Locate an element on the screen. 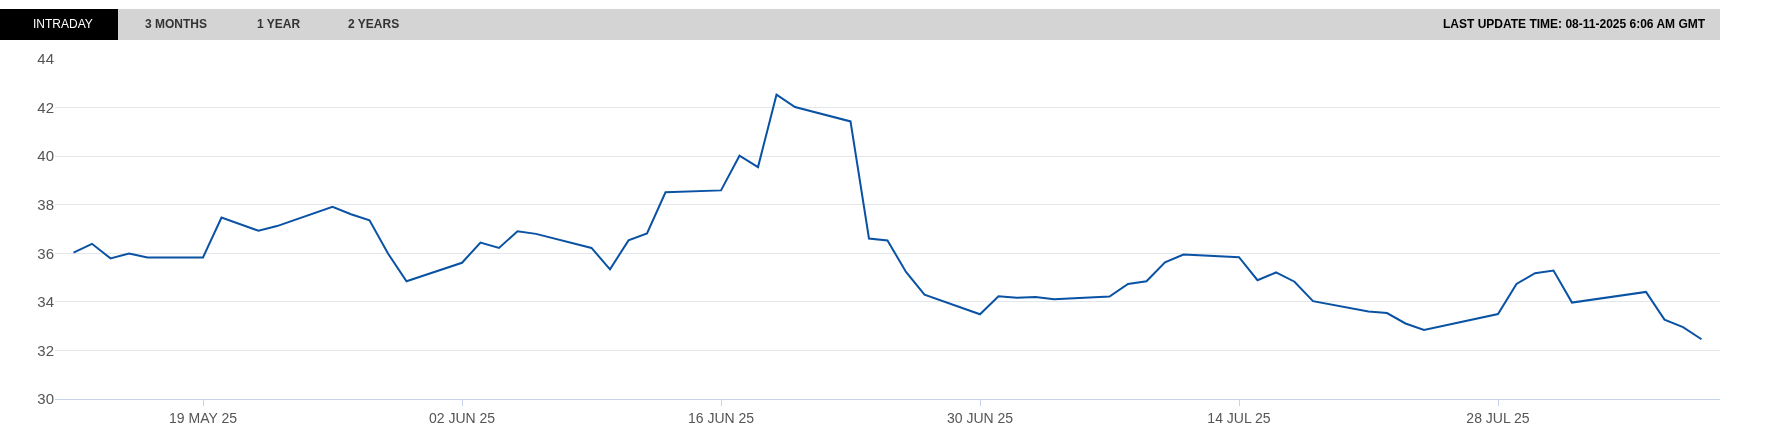 The height and width of the screenshot is (441, 1777). x-tick-label: 14 JUL 25 is located at coordinates (1239, 417).